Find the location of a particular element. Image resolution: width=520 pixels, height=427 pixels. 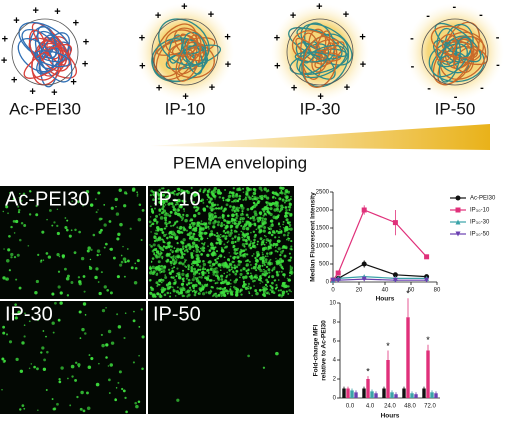

x-axis-title: Hours is located at coordinates (385, 299).